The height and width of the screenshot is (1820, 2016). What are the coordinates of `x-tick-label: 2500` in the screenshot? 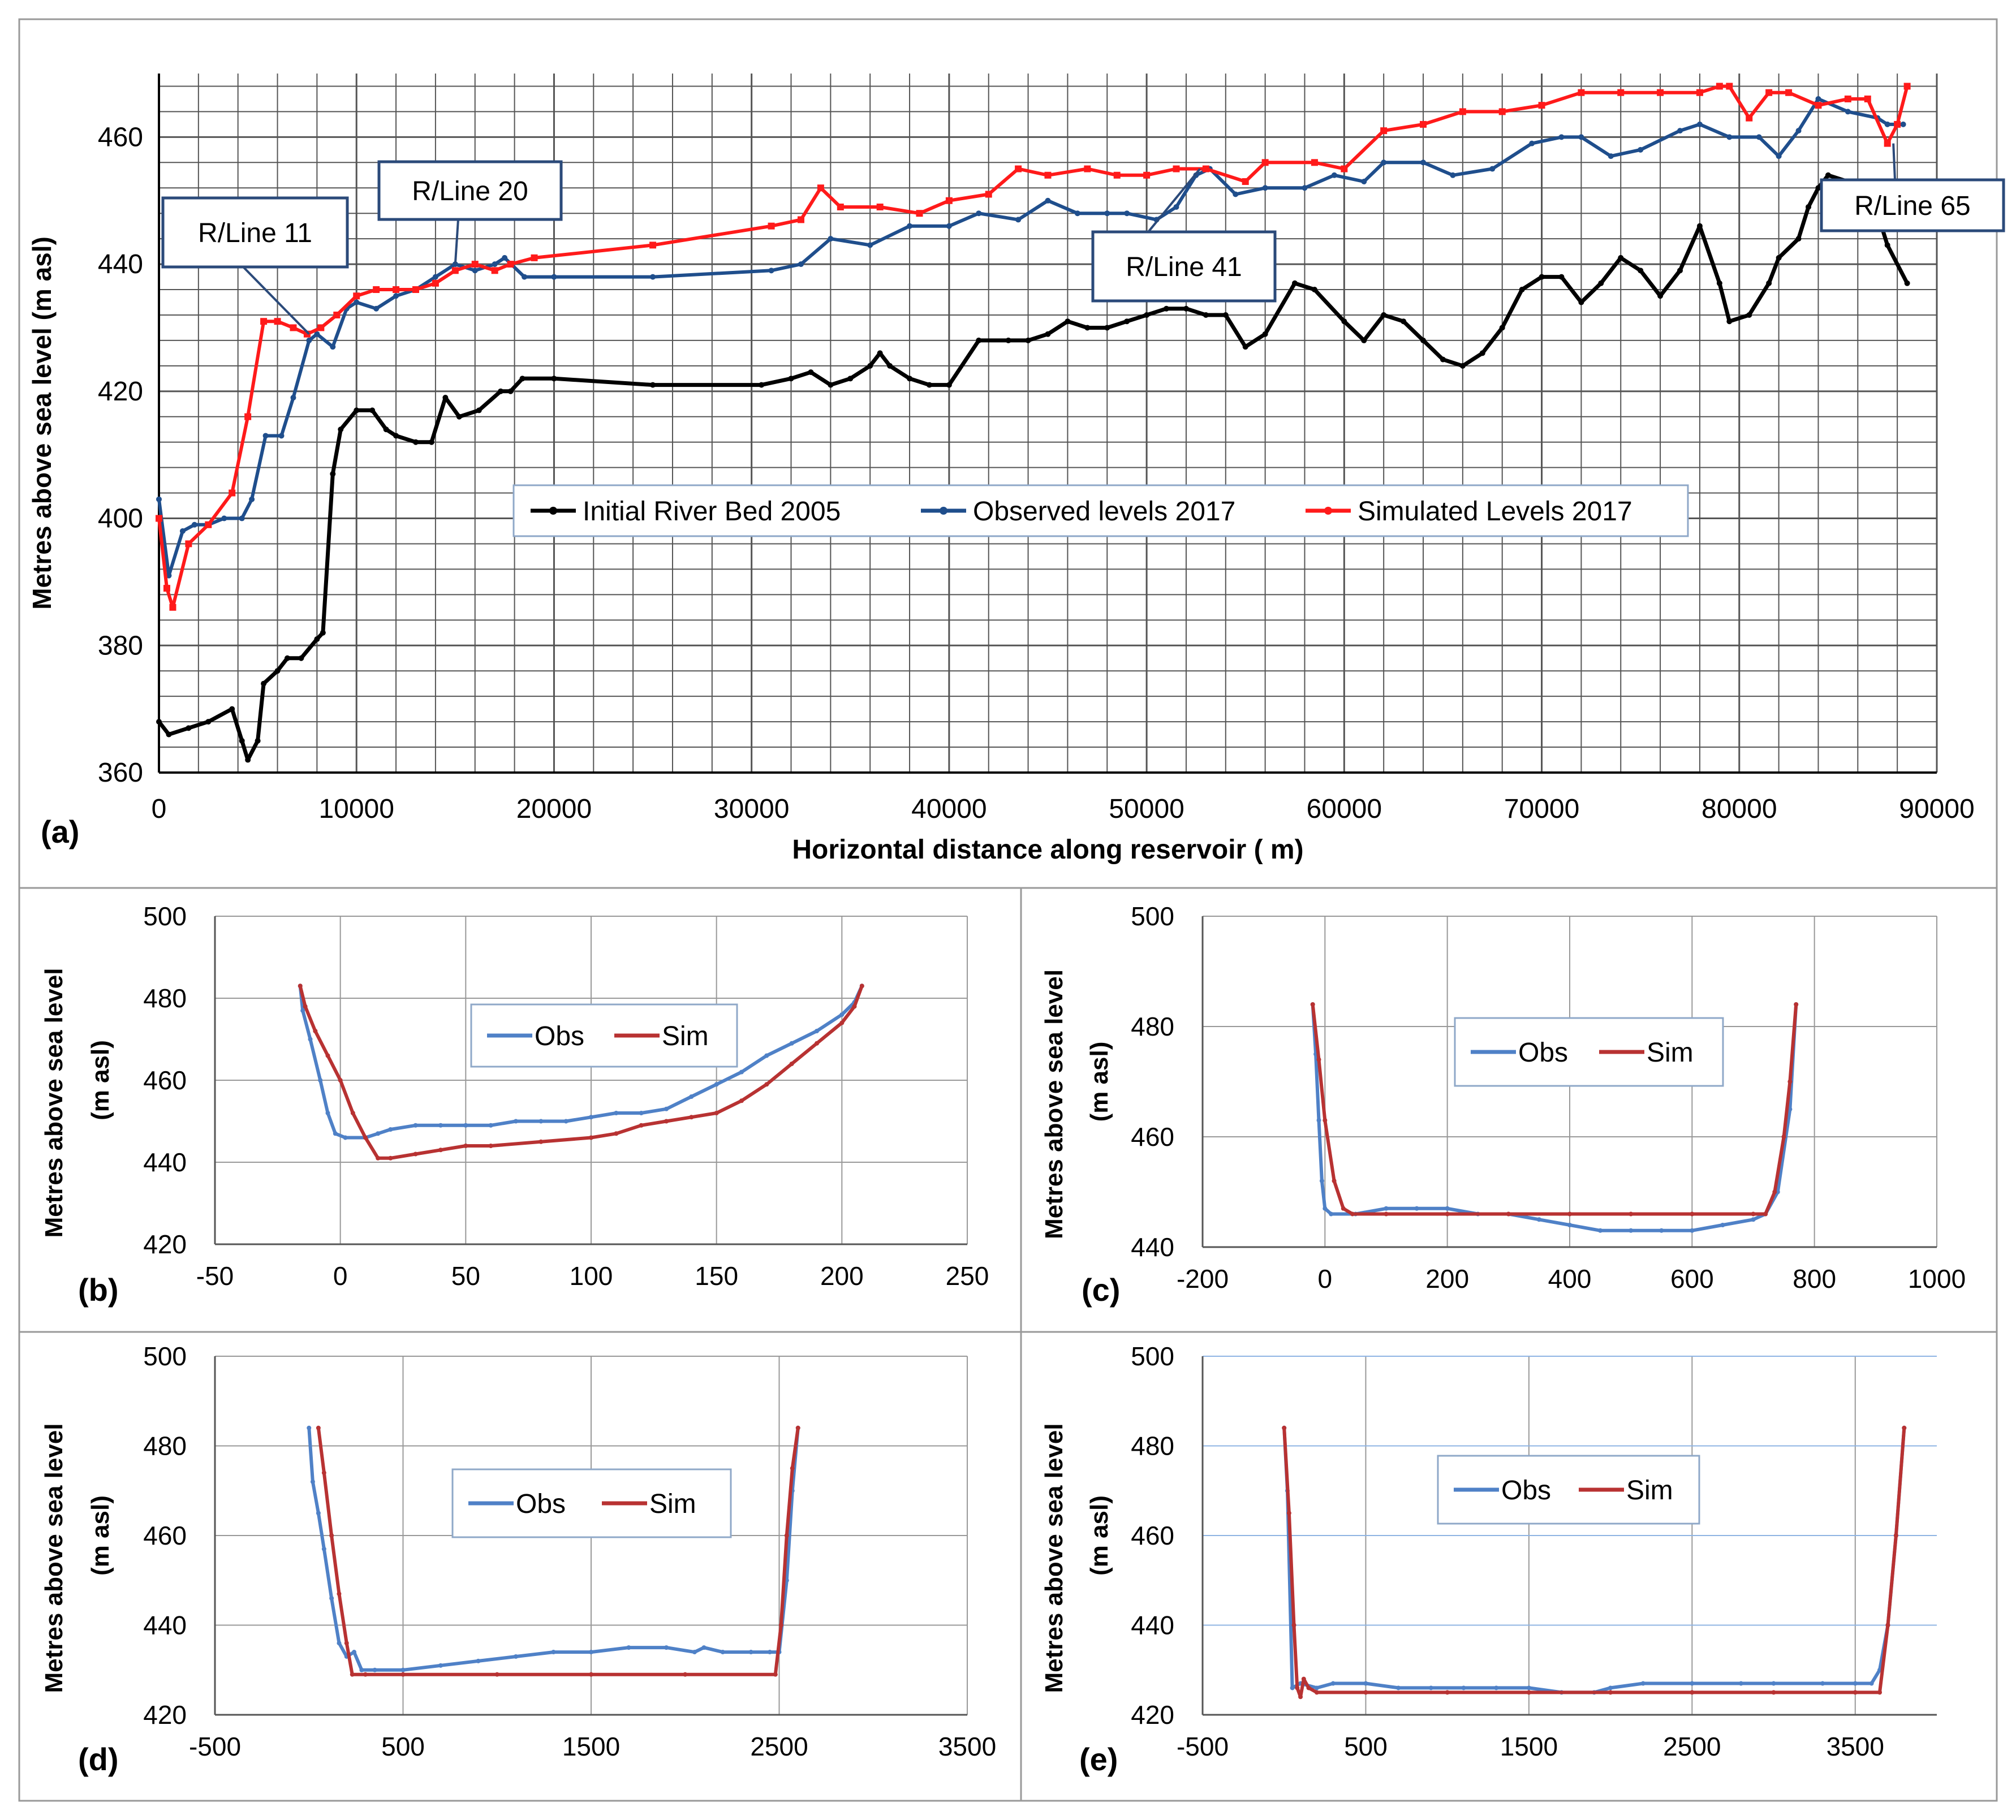 It's located at (779, 1746).